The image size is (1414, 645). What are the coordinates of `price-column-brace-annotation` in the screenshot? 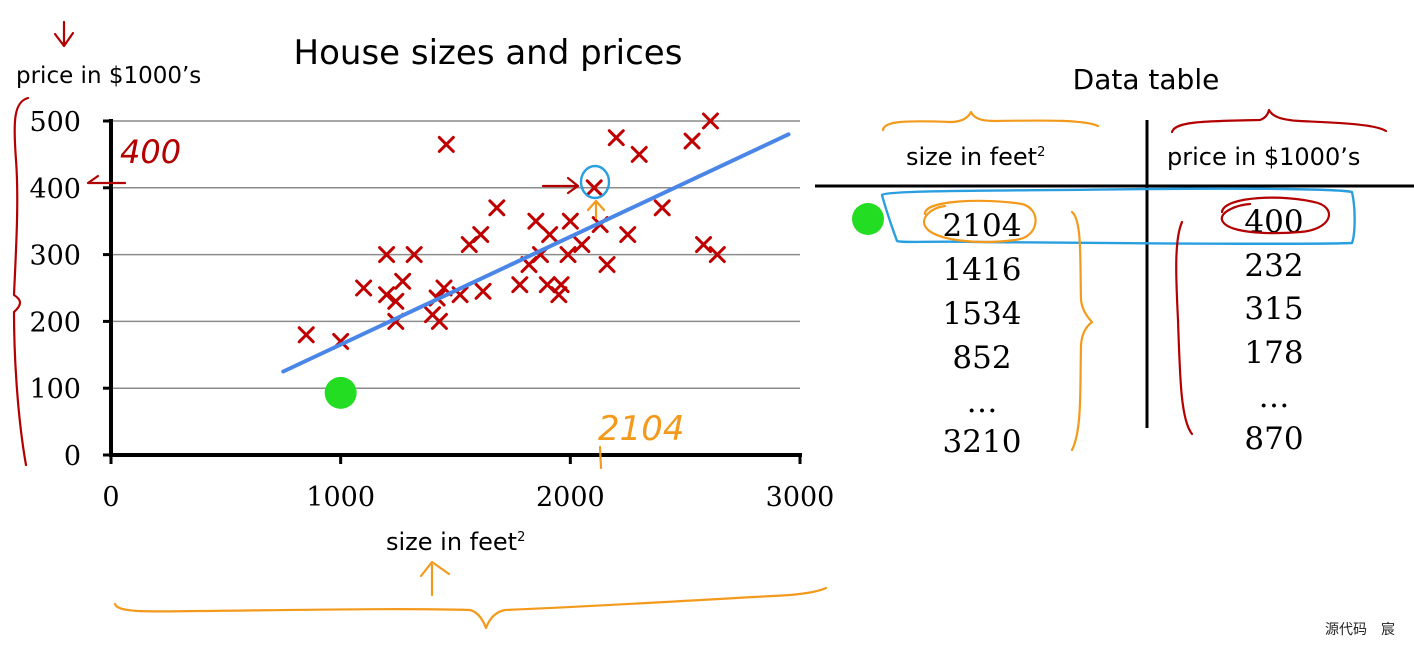 It's located at (1184, 328).